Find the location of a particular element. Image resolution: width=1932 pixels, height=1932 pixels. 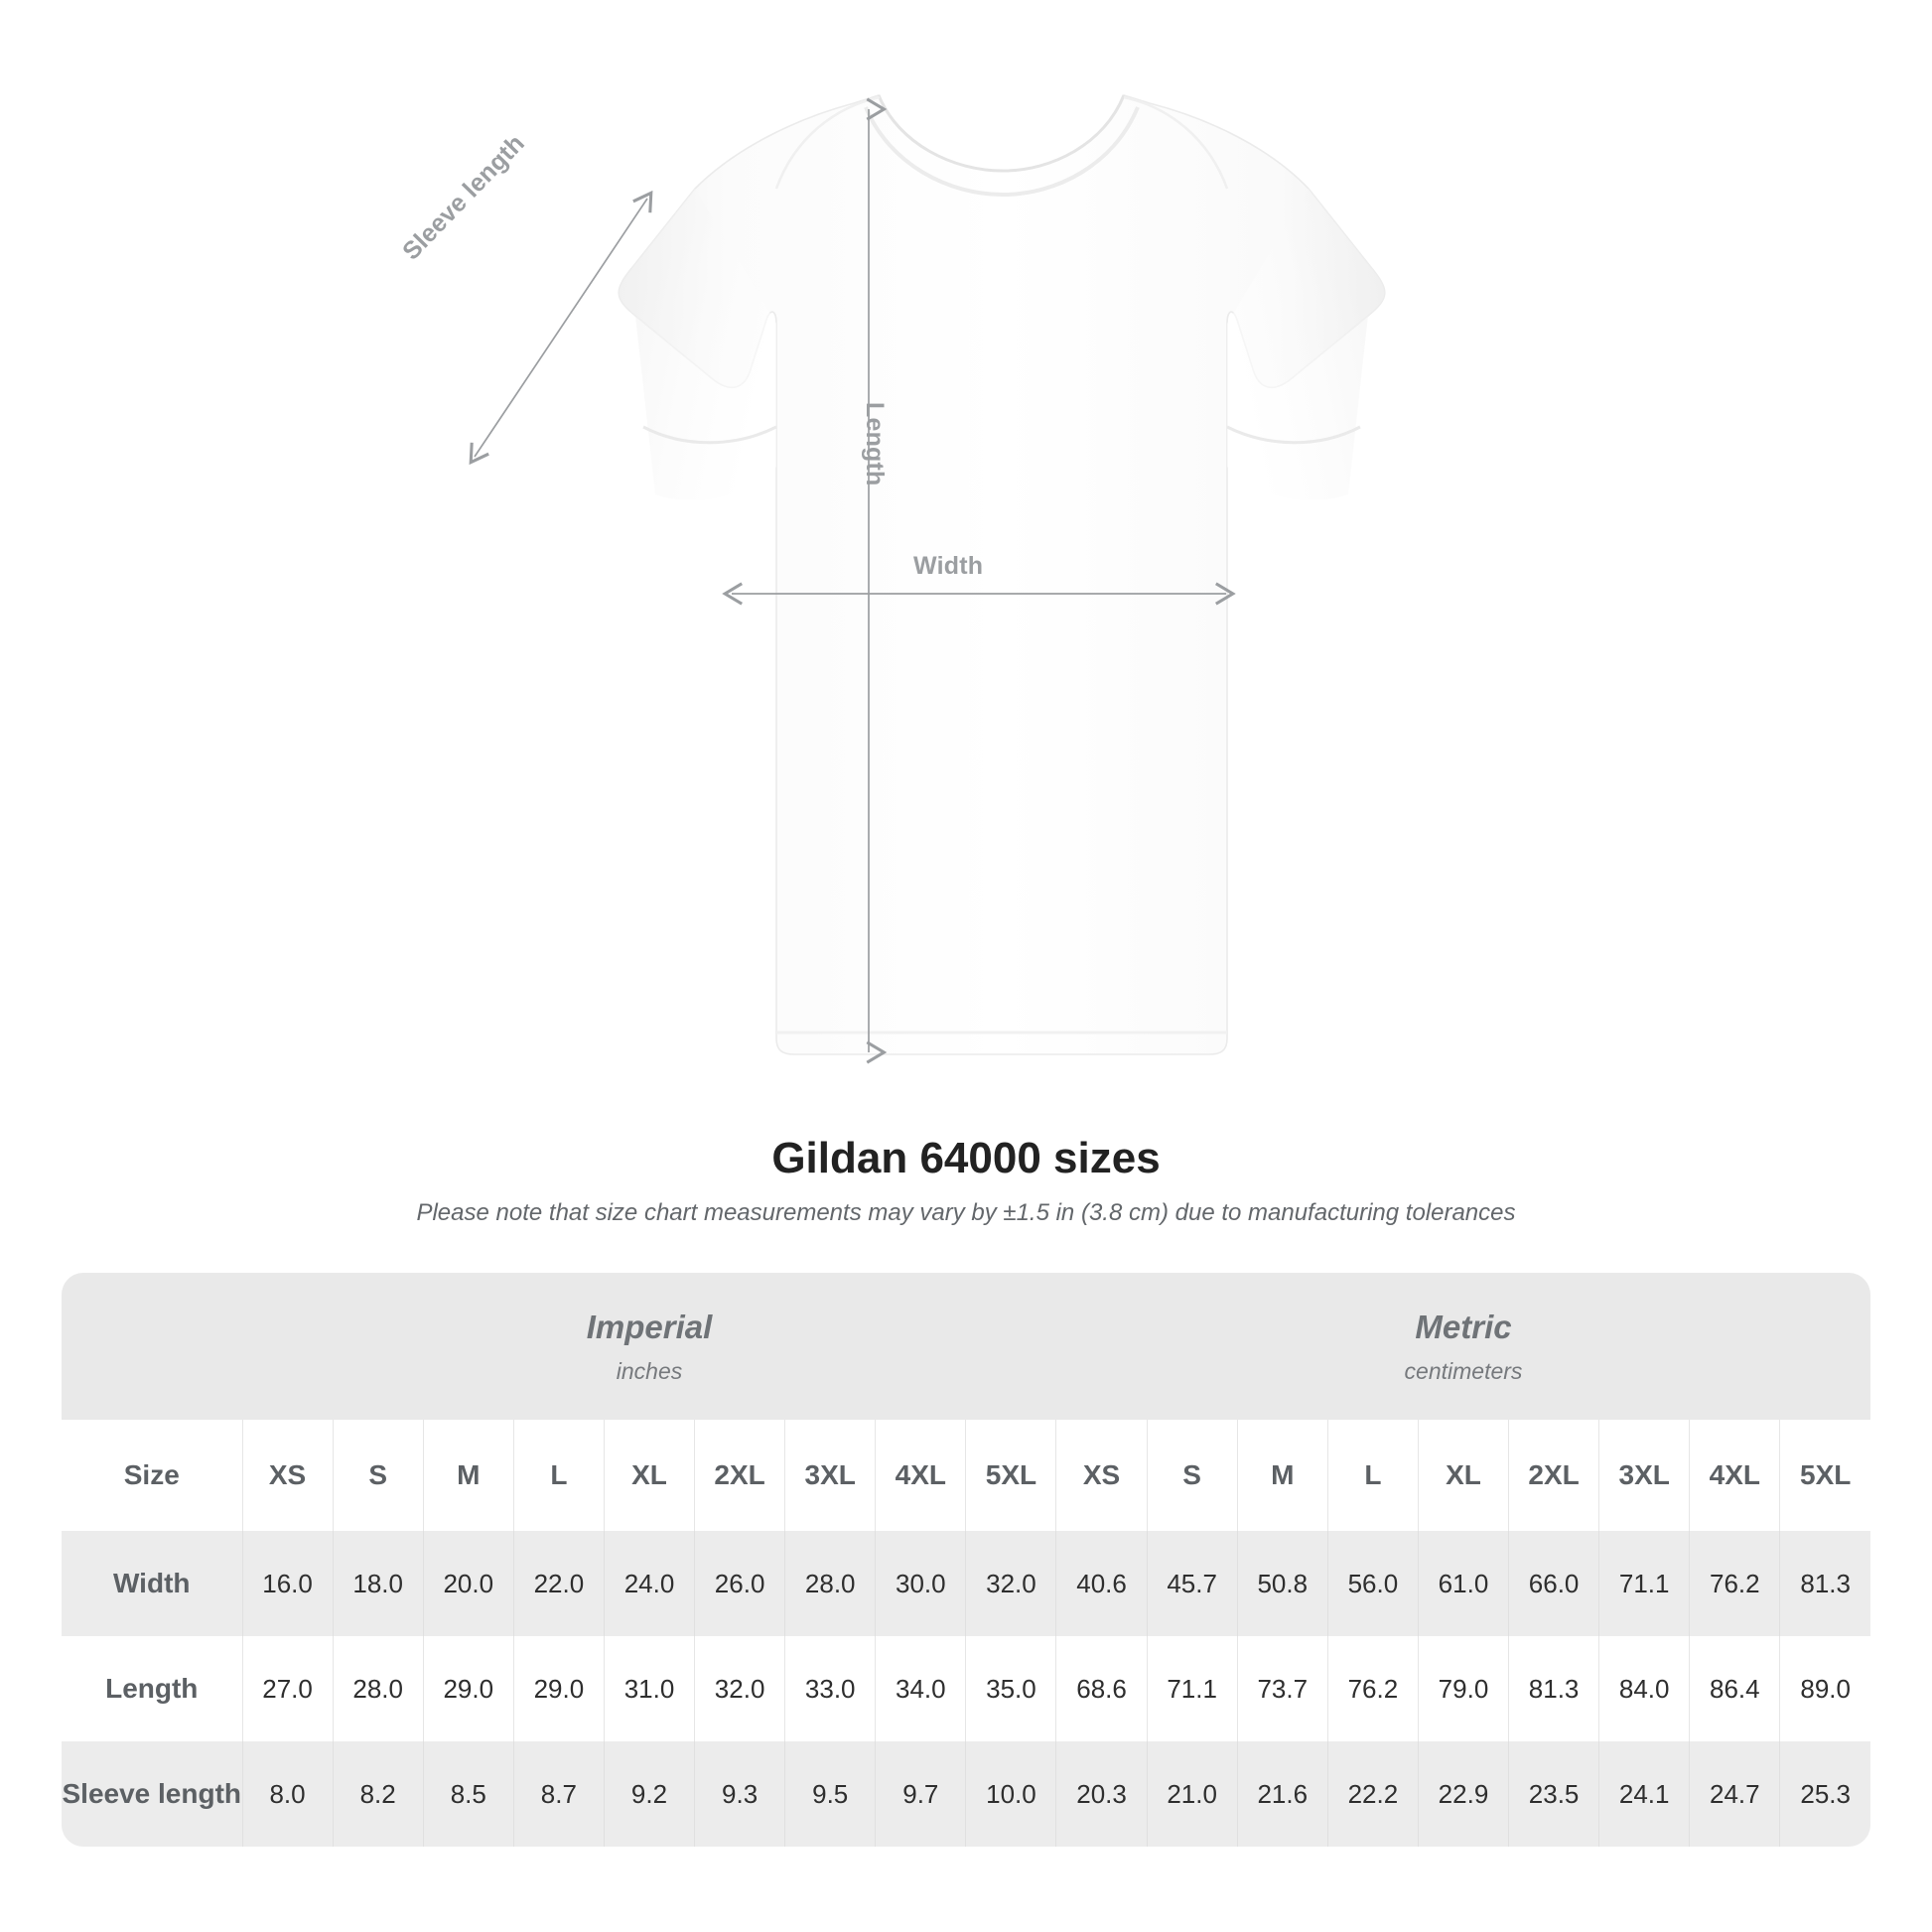

value-cell-imperial: 30.0 is located at coordinates (921, 1584).